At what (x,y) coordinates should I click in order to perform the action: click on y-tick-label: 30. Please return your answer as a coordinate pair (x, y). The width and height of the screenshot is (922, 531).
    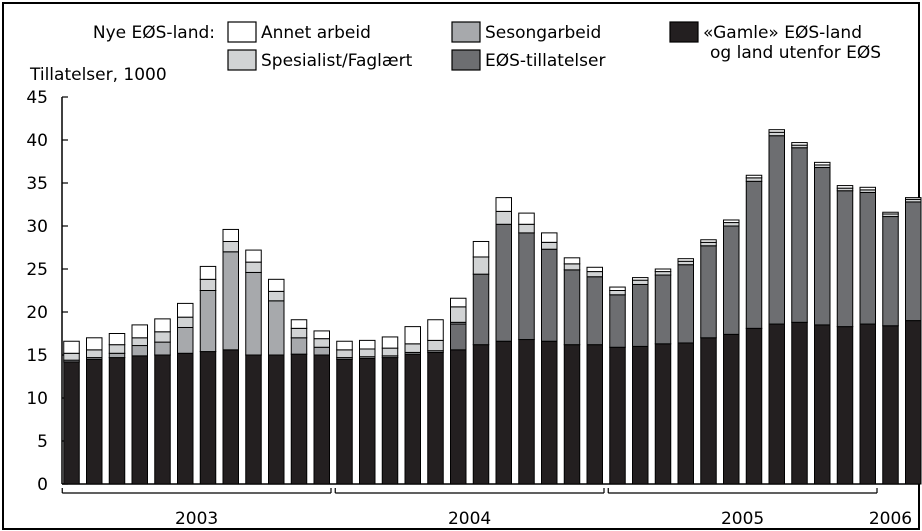
    Looking at the image, I should click on (37, 227).